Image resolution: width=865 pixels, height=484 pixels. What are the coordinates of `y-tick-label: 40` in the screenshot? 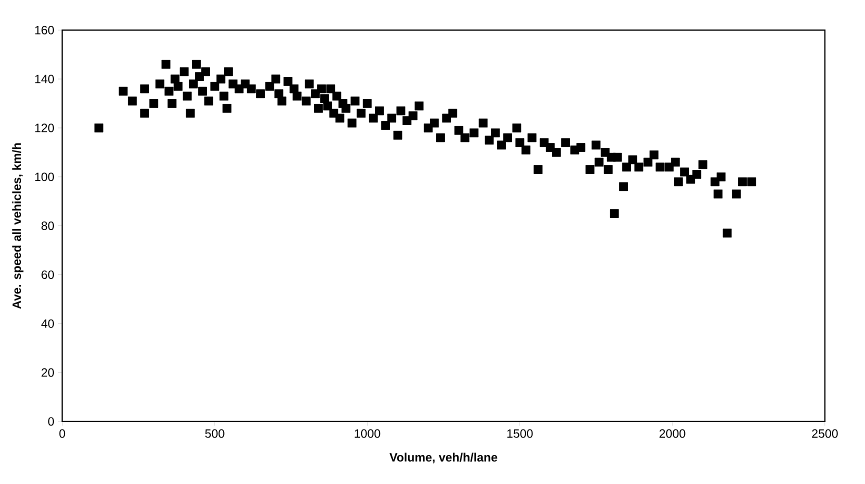 It's located at (47, 324).